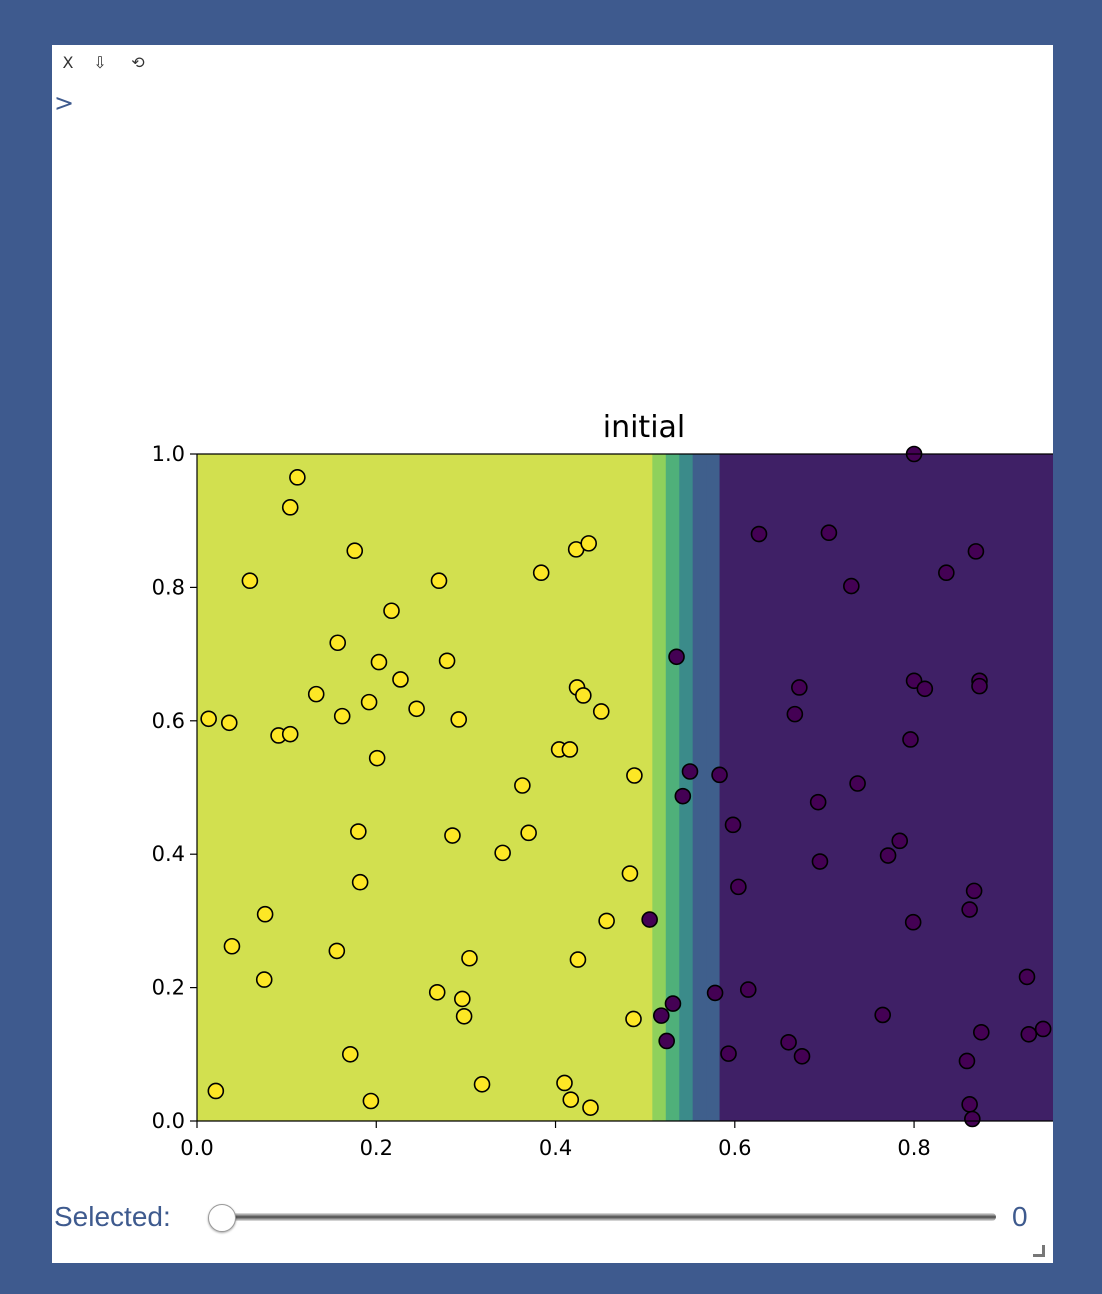 Image resolution: width=1102 pixels, height=1294 pixels. Describe the element at coordinates (555, 1140) in the screenshot. I see `x-axis-ticks: 0.0 0.2 0.4 0.6 0.8` at that location.